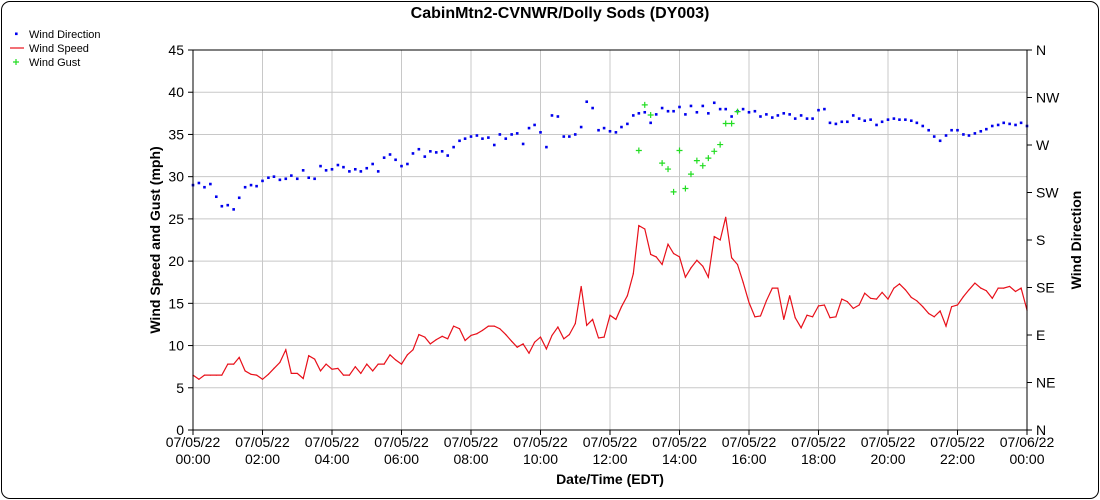 This screenshot has width=1100, height=500. What do you see at coordinates (1043, 240) in the screenshot?
I see `y2-axis-ticks: N NE E SE S SW W NW N` at bounding box center [1043, 240].